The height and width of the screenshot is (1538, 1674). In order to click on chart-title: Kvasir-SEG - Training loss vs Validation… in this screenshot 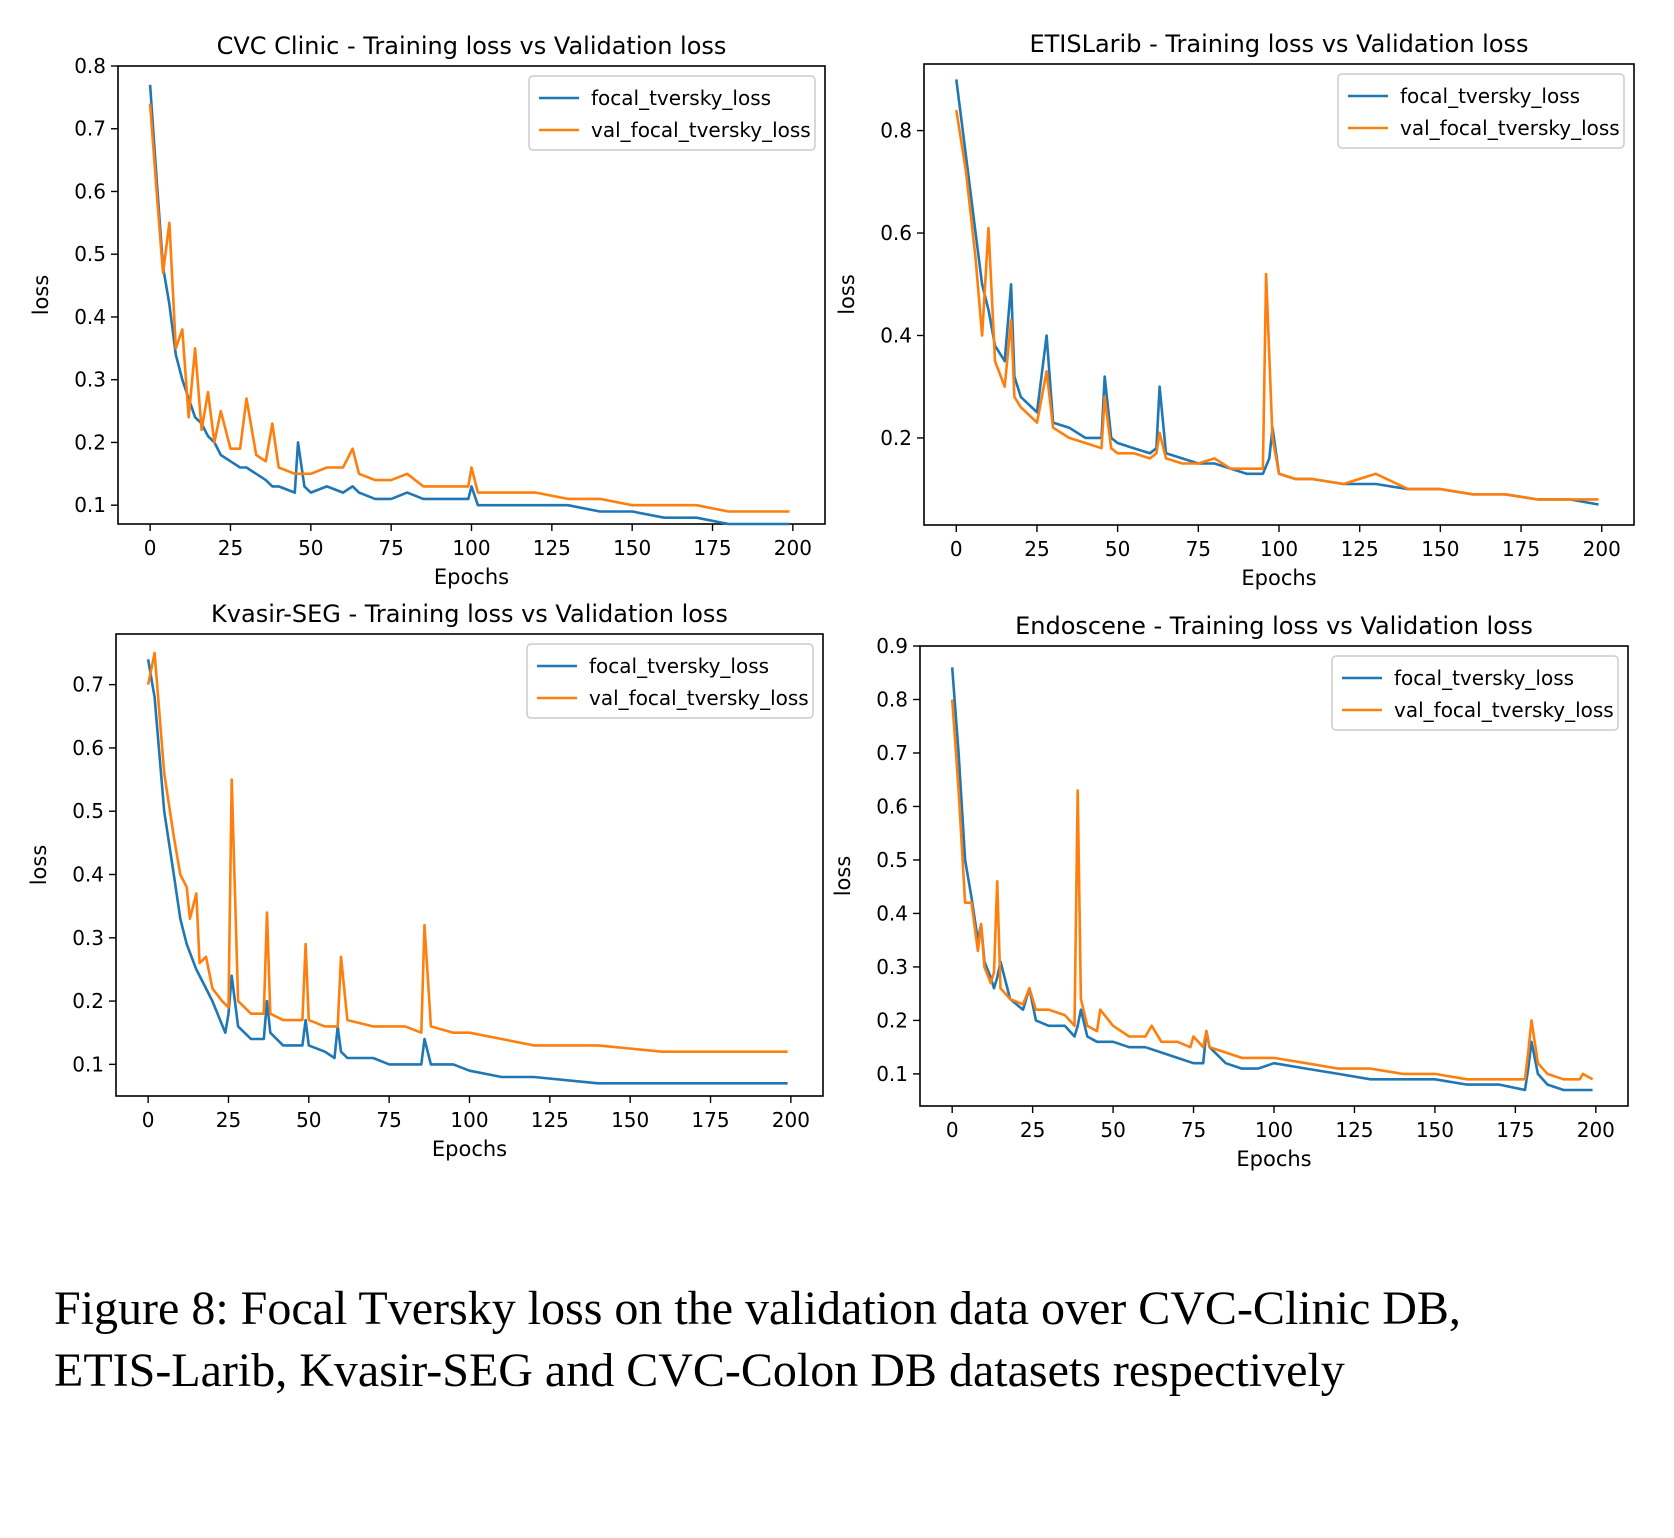, I will do `click(469, 614)`.